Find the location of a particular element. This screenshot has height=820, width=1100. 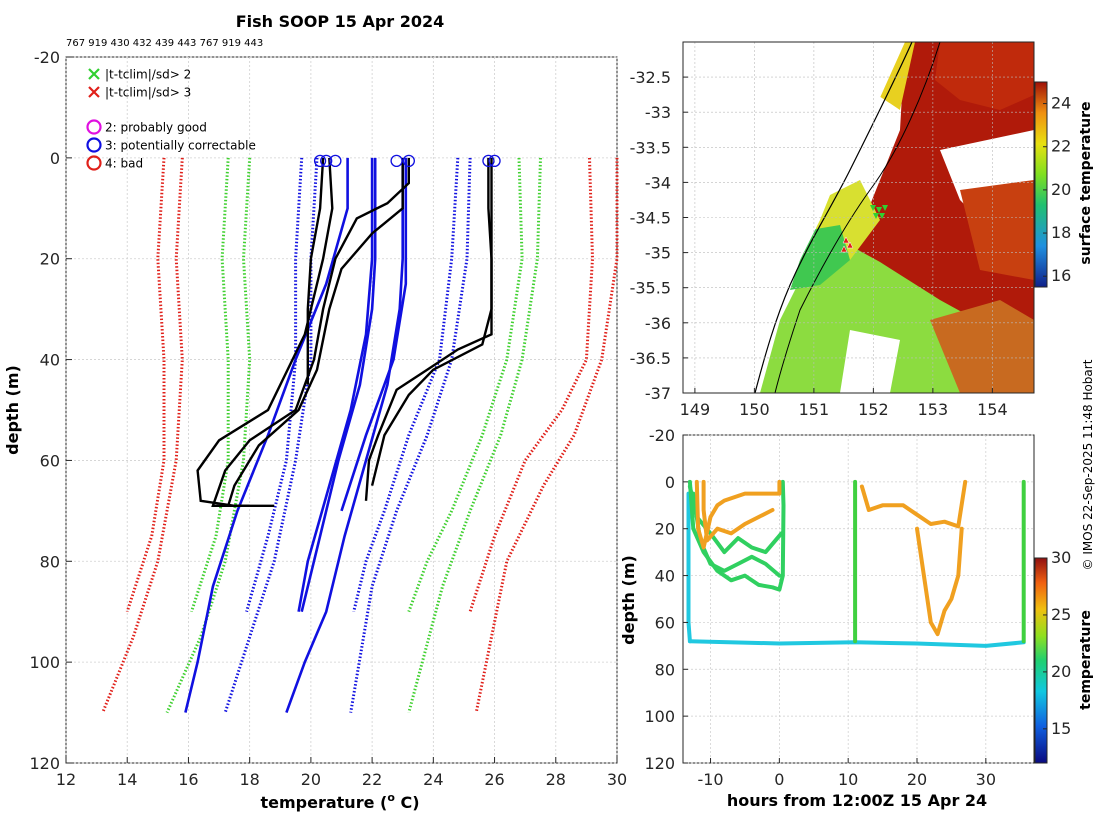

legend-label: 3: potentially correctable is located at coordinates (180, 146).